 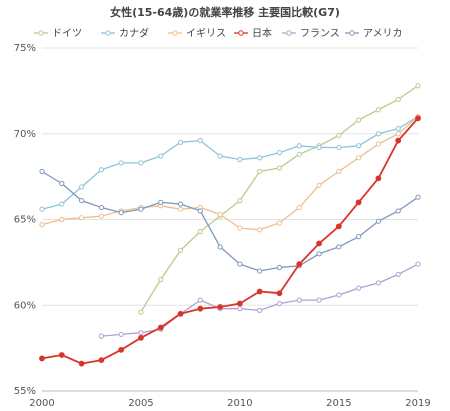 What do you see at coordinates (58, 34) in the screenshot?
I see `legend-item: ドイツ` at bounding box center [58, 34].